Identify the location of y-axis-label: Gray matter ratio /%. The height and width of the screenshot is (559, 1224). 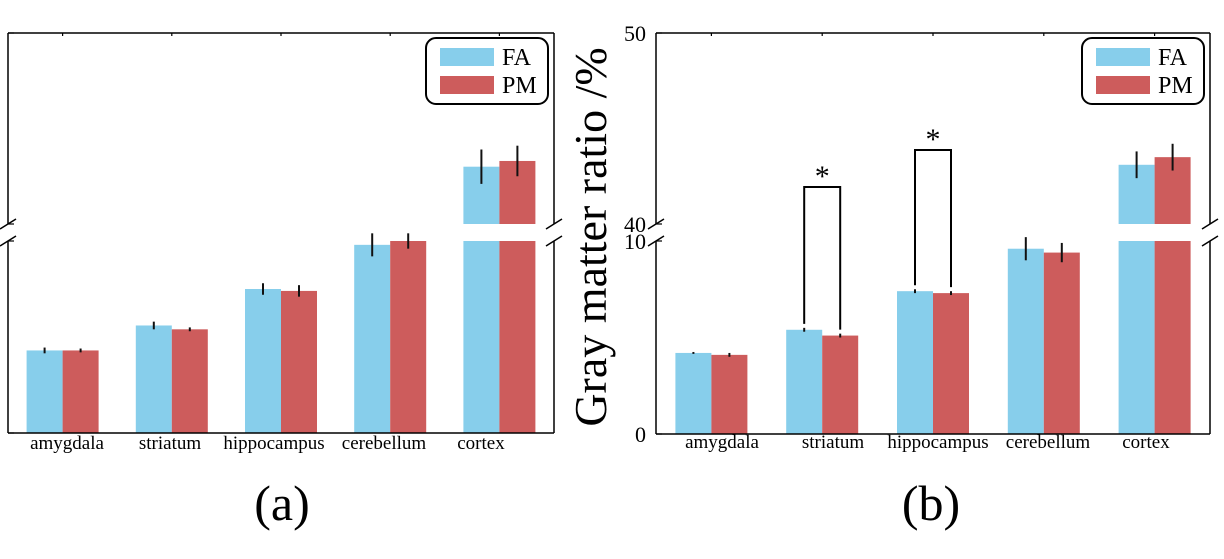
(590, 236).